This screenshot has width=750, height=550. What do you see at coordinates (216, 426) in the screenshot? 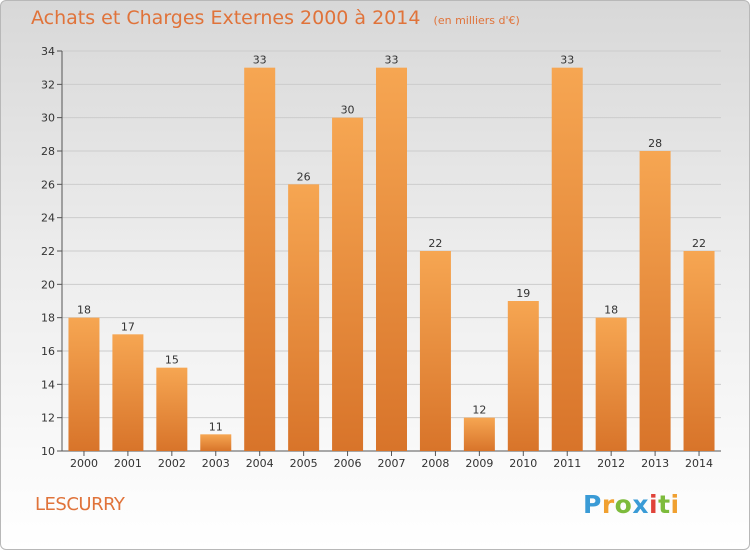
I see `data-label: 11` at bounding box center [216, 426].